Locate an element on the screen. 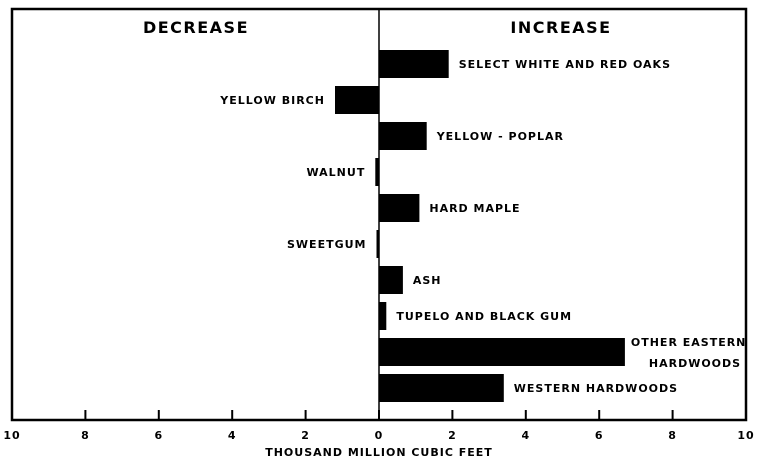 Image resolution: width=762 pixels, height=461 pixels. category-label: YELLOW BIRCH is located at coordinates (272, 100).